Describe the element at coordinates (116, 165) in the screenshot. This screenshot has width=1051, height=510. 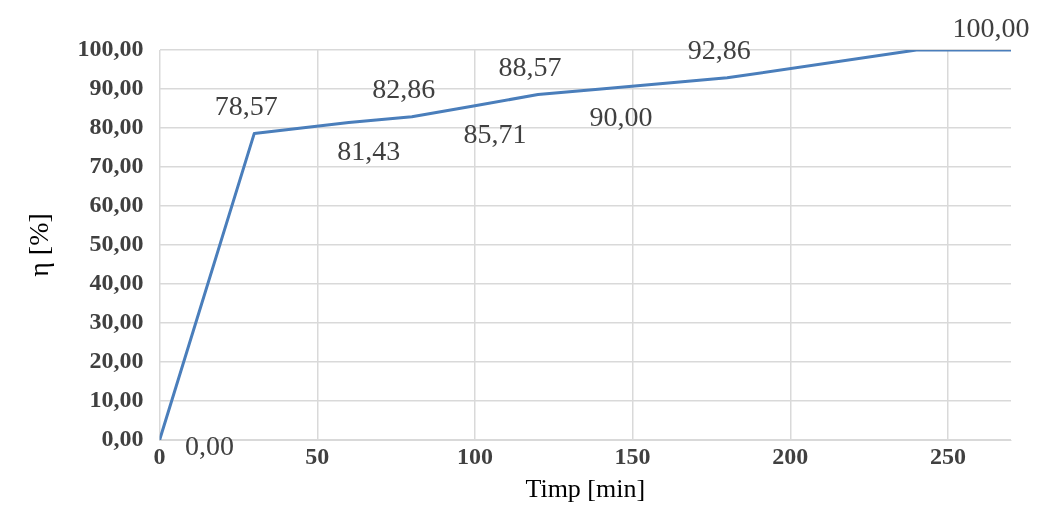
I see `y-tick-label: 70,00` at that location.